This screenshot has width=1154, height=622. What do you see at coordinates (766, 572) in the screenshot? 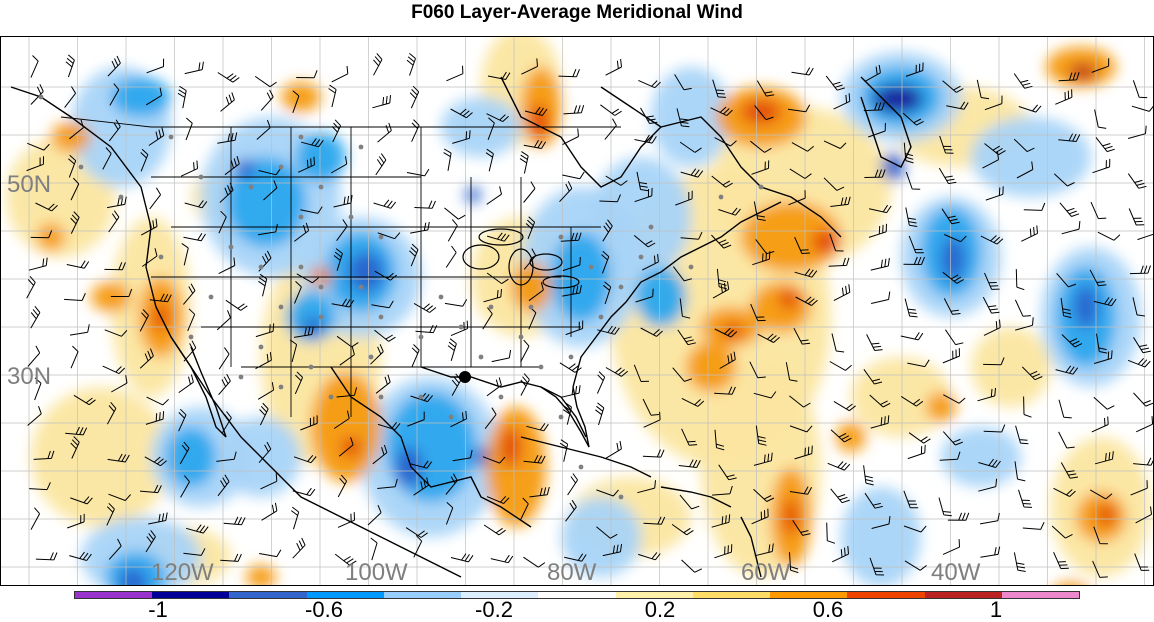
I see `lon-label-60w: 60W` at bounding box center [766, 572].